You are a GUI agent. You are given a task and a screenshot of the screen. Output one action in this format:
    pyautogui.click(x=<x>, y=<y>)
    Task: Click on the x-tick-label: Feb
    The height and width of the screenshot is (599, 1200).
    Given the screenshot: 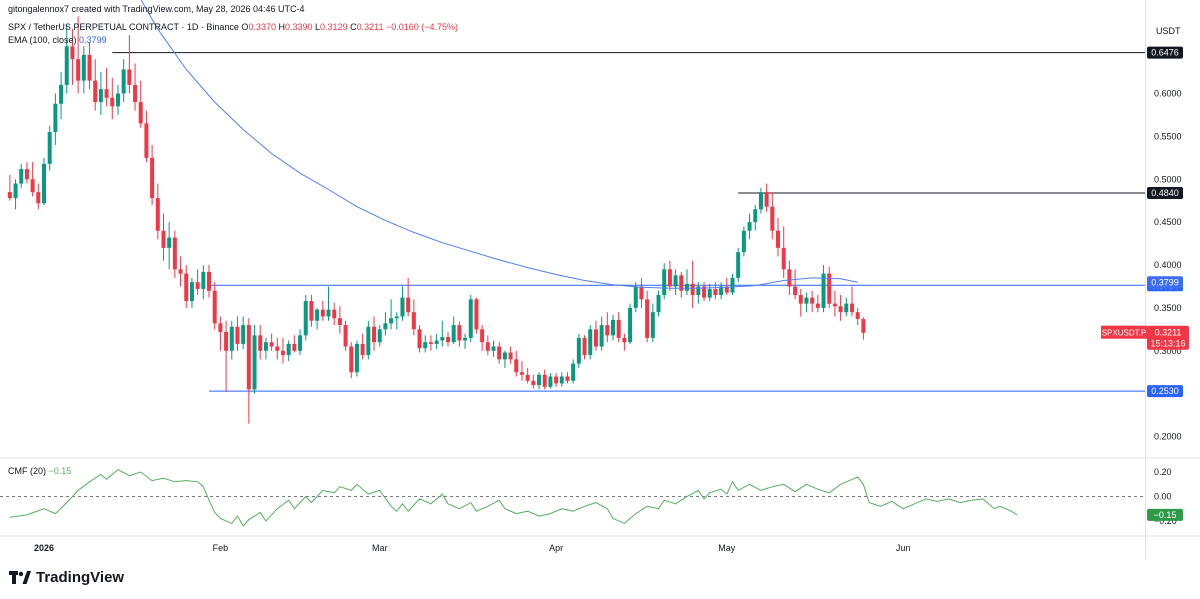 What is the action you would take?
    pyautogui.click(x=221, y=548)
    